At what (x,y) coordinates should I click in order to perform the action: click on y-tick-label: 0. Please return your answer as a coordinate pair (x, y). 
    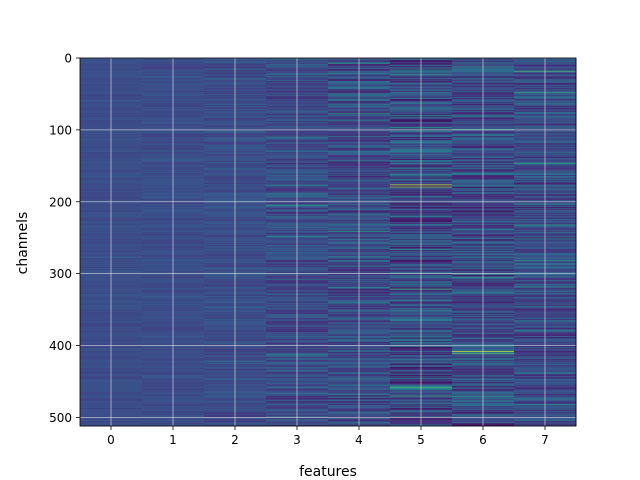
    Looking at the image, I should click on (68, 59).